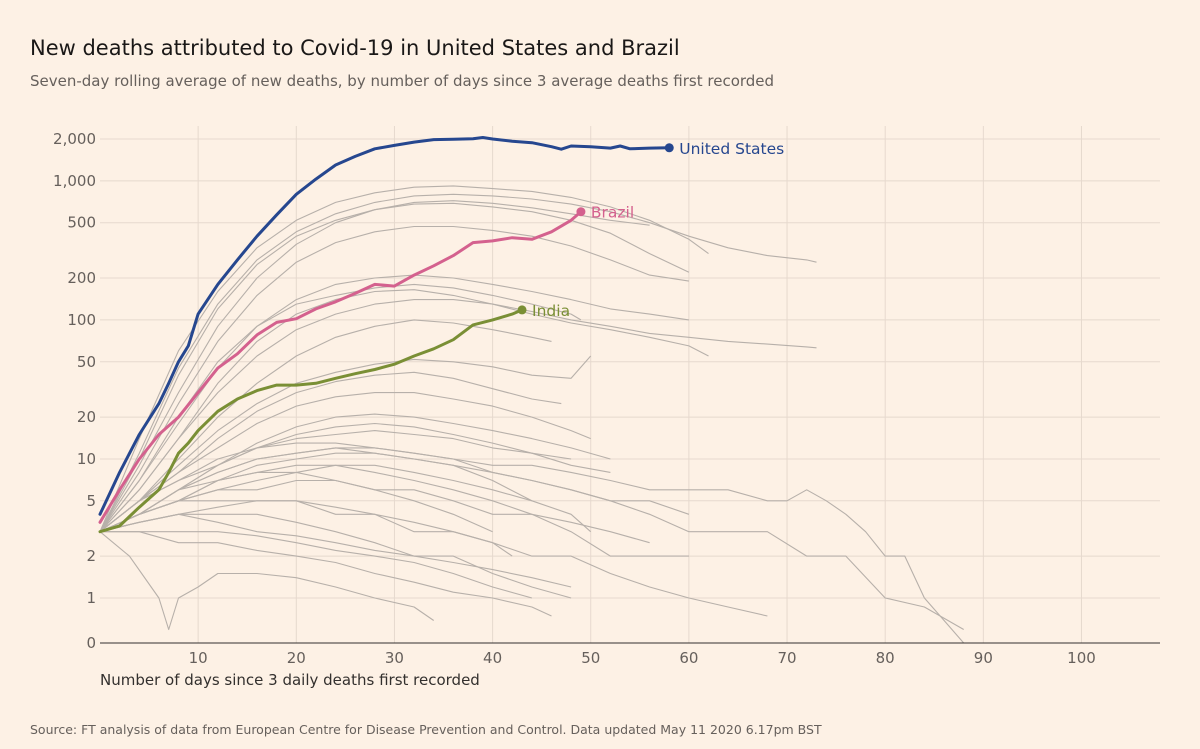 Image resolution: width=1200 pixels, height=749 pixels. I want to click on y-tick-label-9: 500, so click(81, 223).